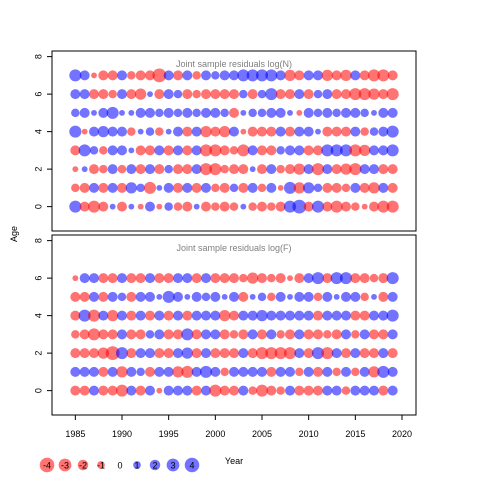 The image size is (480, 480). What do you see at coordinates (38, 131) in the screenshot?
I see `y-tick-label: 4` at bounding box center [38, 131].